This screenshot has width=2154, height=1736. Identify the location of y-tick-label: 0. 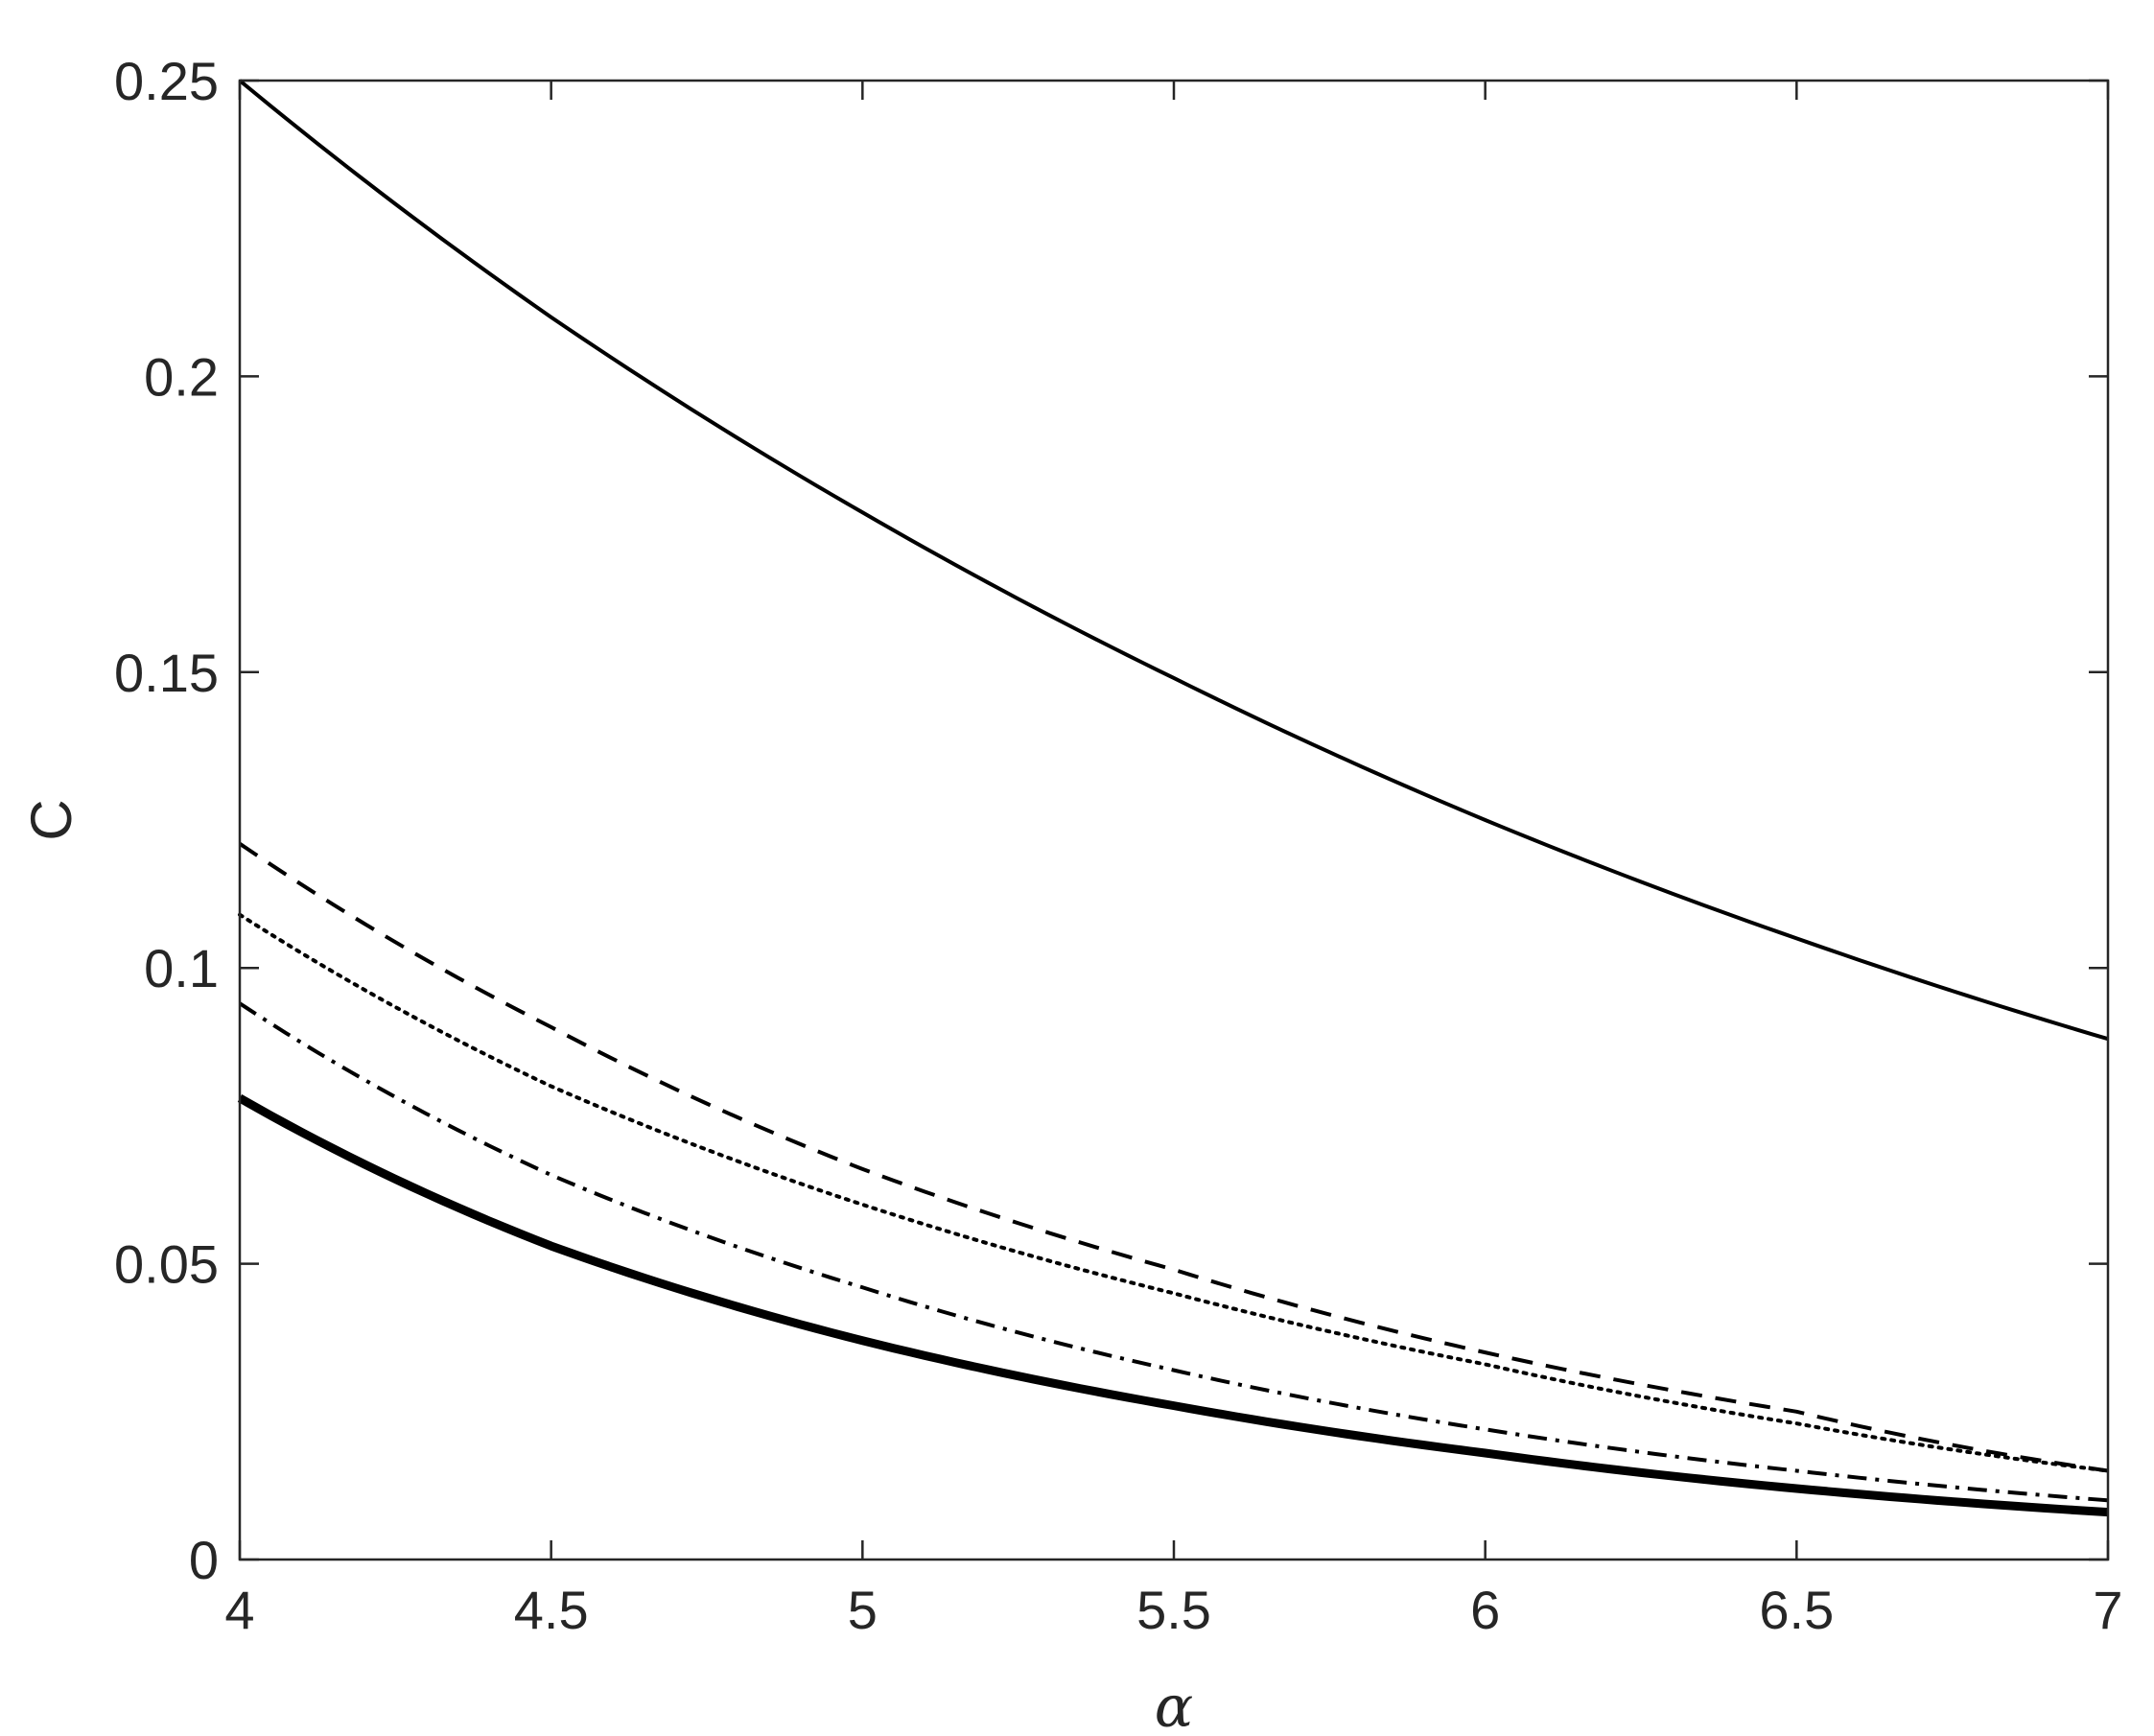
(204, 1560).